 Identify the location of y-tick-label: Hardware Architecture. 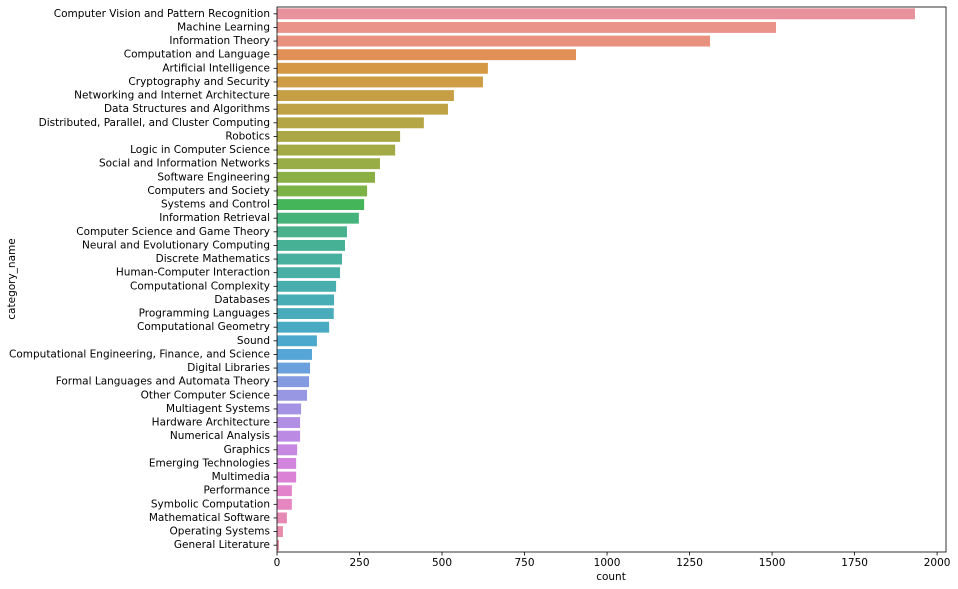
(211, 423).